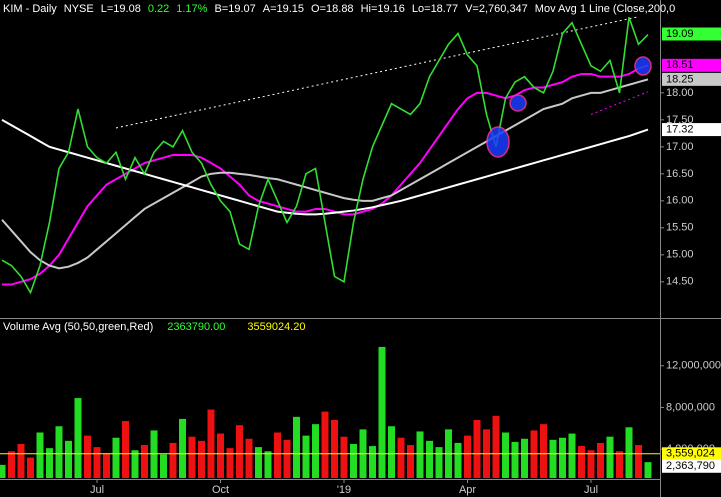 The width and height of the screenshot is (721, 497). Describe the element at coordinates (435, 9) in the screenshot. I see `header-item: Lo=18.77` at that location.